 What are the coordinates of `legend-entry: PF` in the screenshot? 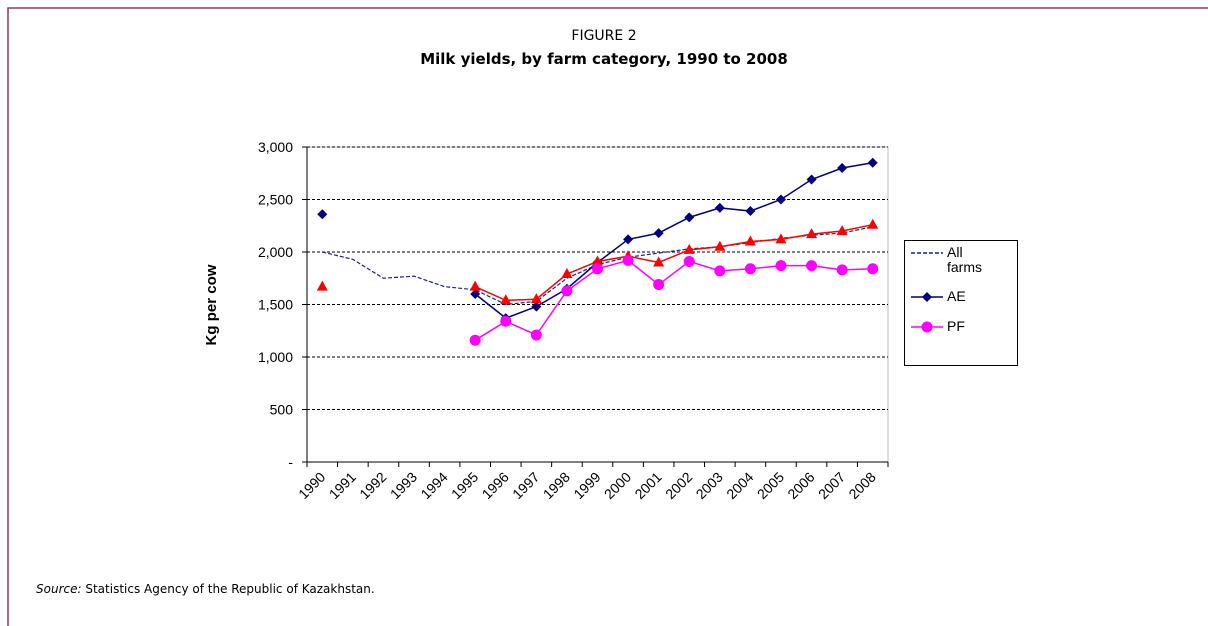 It's located at (961, 327).